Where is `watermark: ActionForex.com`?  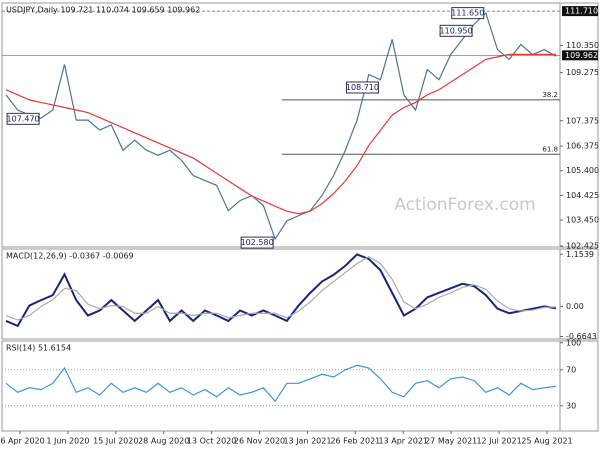 watermark: ActionForex.com is located at coordinates (464, 205).